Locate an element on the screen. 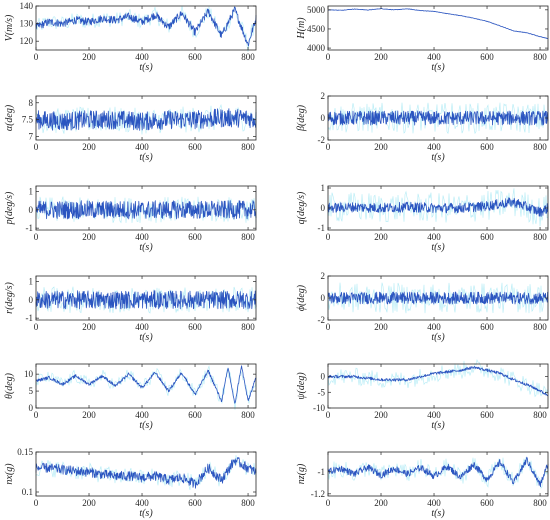 This screenshot has width=550, height=520. x-axis-label-12: t(s) is located at coordinates (438, 513).